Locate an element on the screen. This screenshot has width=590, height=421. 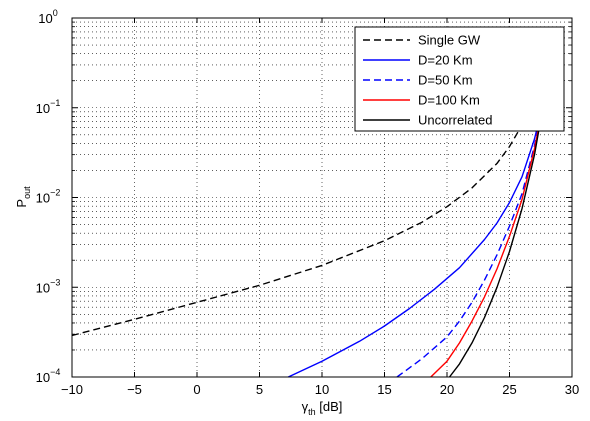
legend-box is located at coordinates (459, 79).